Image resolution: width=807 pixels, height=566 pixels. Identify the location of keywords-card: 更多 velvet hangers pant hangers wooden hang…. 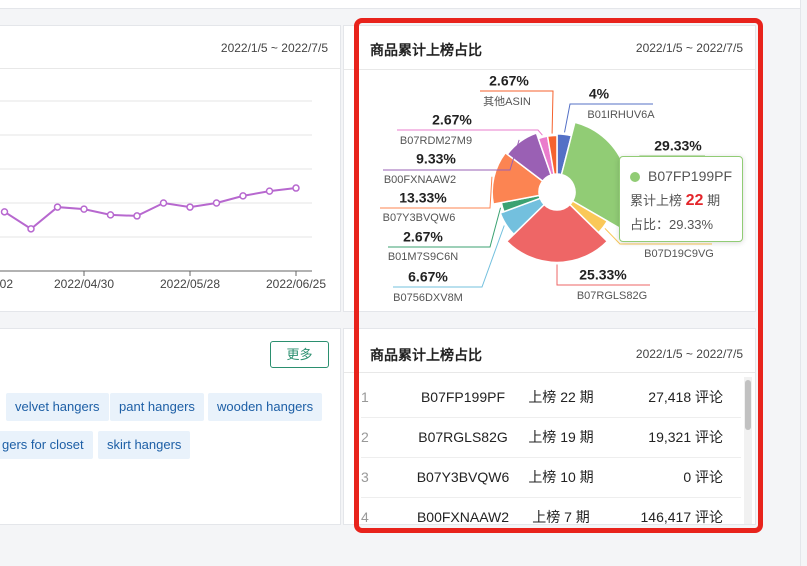
(170, 426).